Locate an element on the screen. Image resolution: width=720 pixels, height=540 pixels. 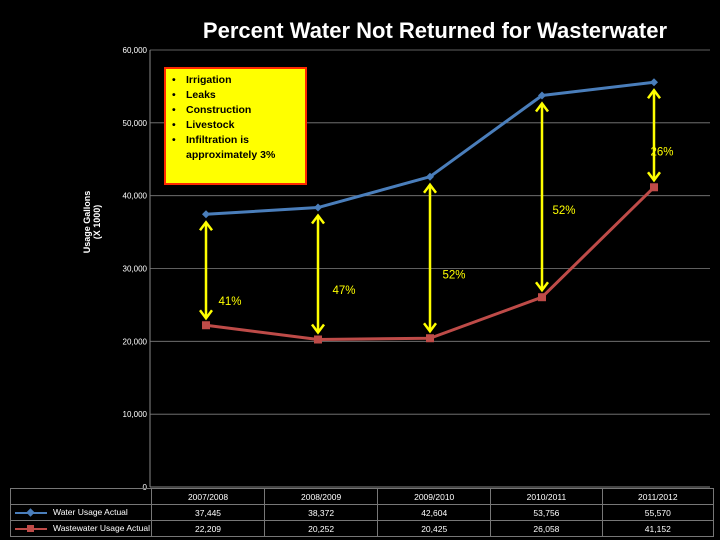
table-cell: 53,756 is located at coordinates (546, 512).